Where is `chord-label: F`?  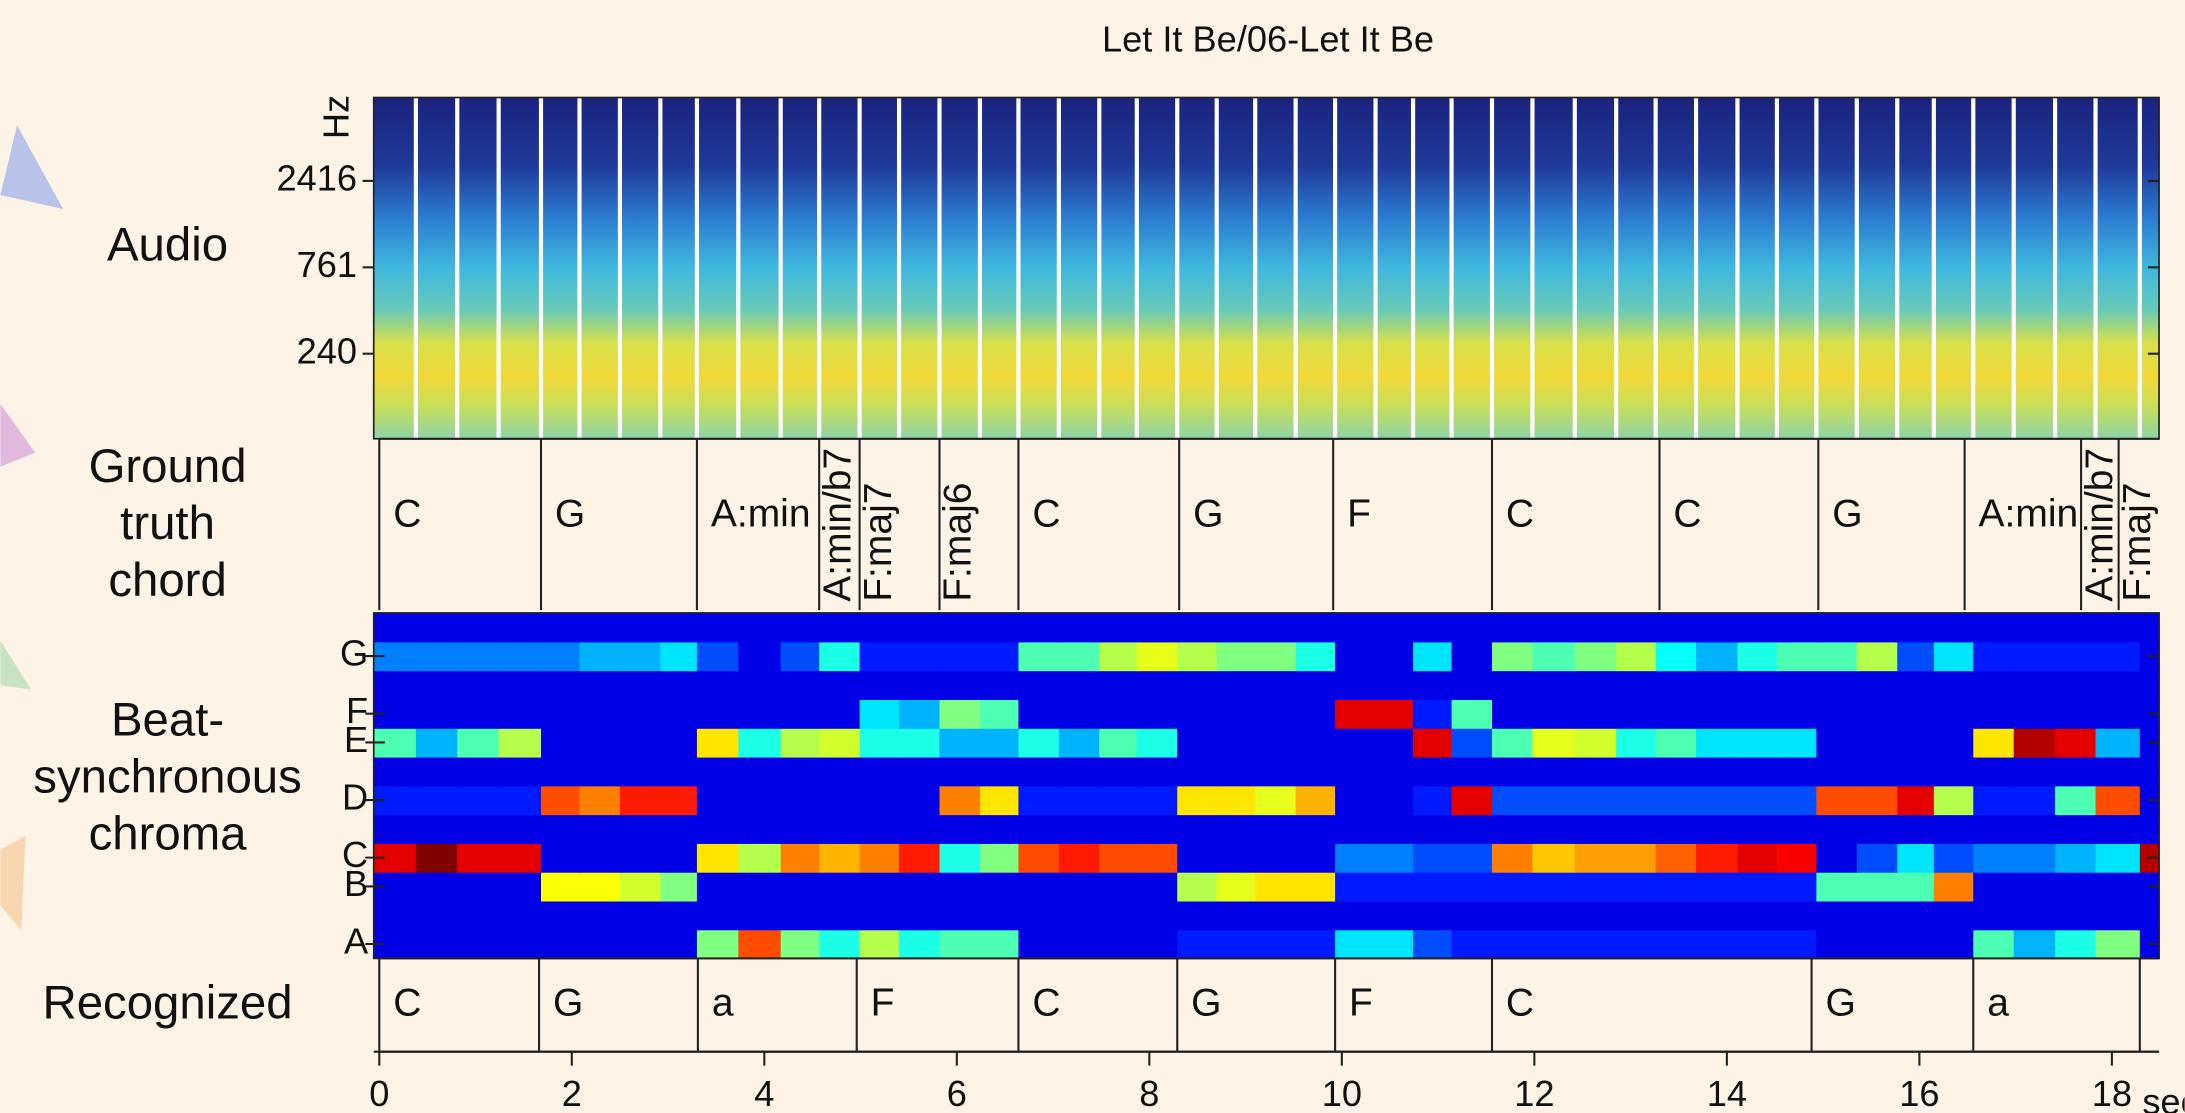
chord-label: F is located at coordinates (1359, 513).